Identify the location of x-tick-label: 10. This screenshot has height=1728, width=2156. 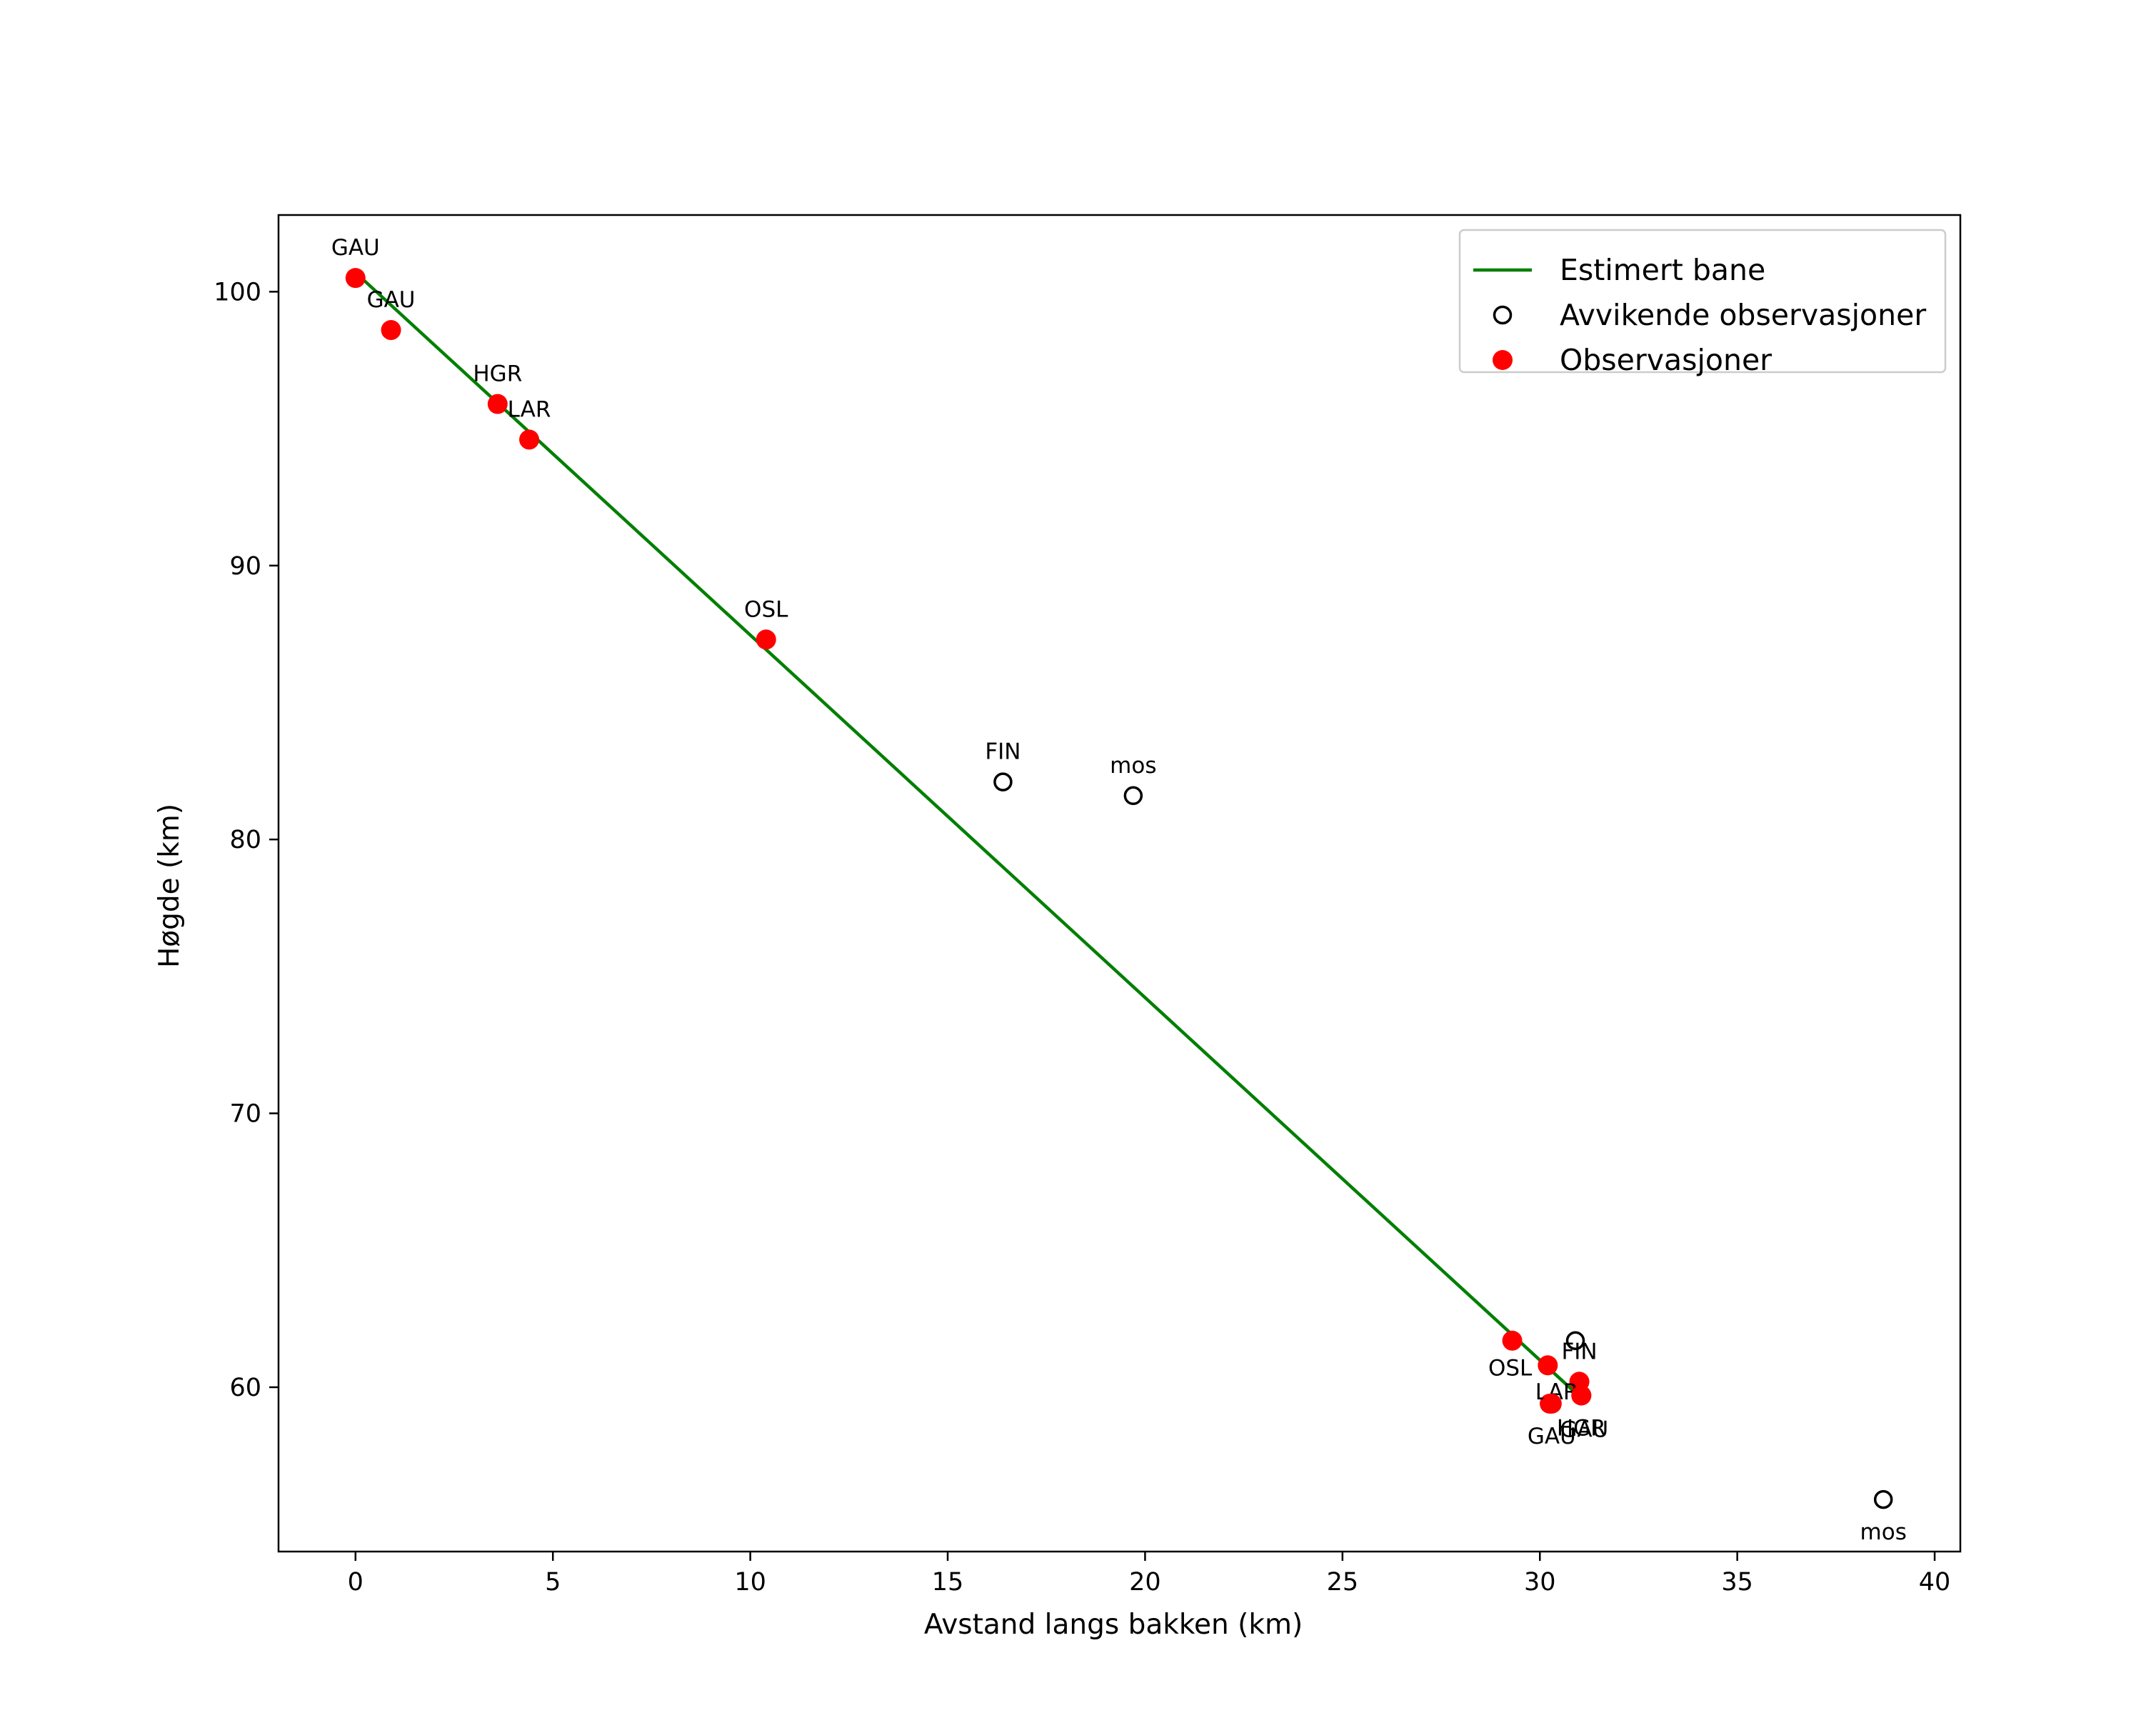
(750, 1582).